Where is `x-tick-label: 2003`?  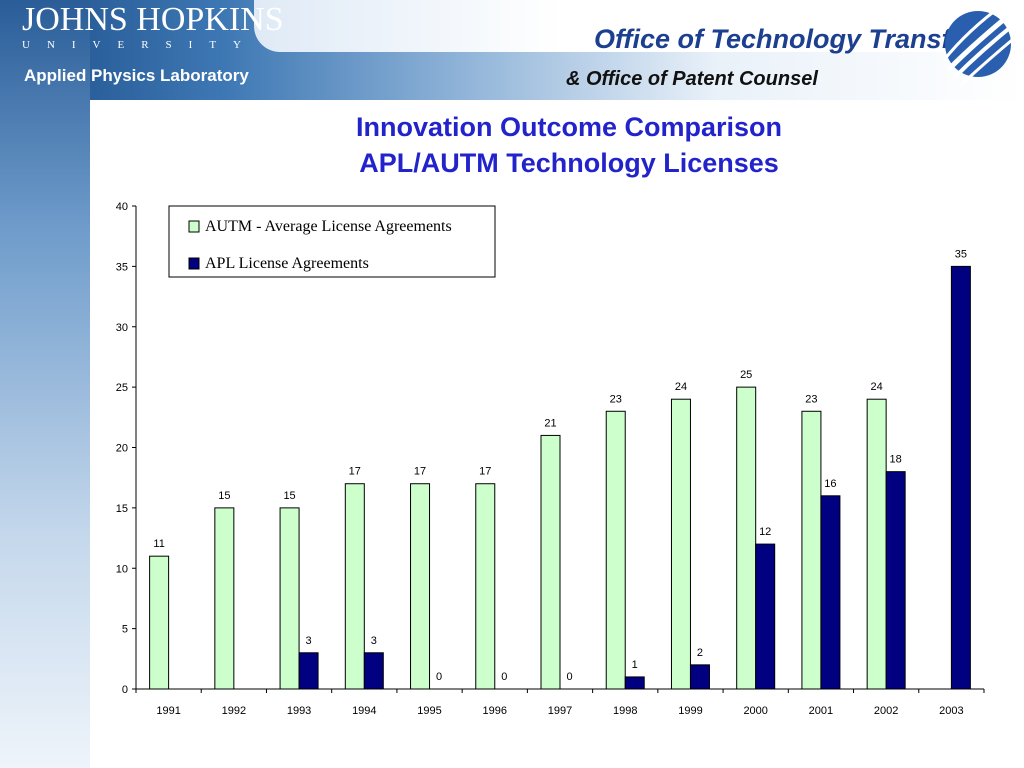 x-tick-label: 2003 is located at coordinates (951, 711).